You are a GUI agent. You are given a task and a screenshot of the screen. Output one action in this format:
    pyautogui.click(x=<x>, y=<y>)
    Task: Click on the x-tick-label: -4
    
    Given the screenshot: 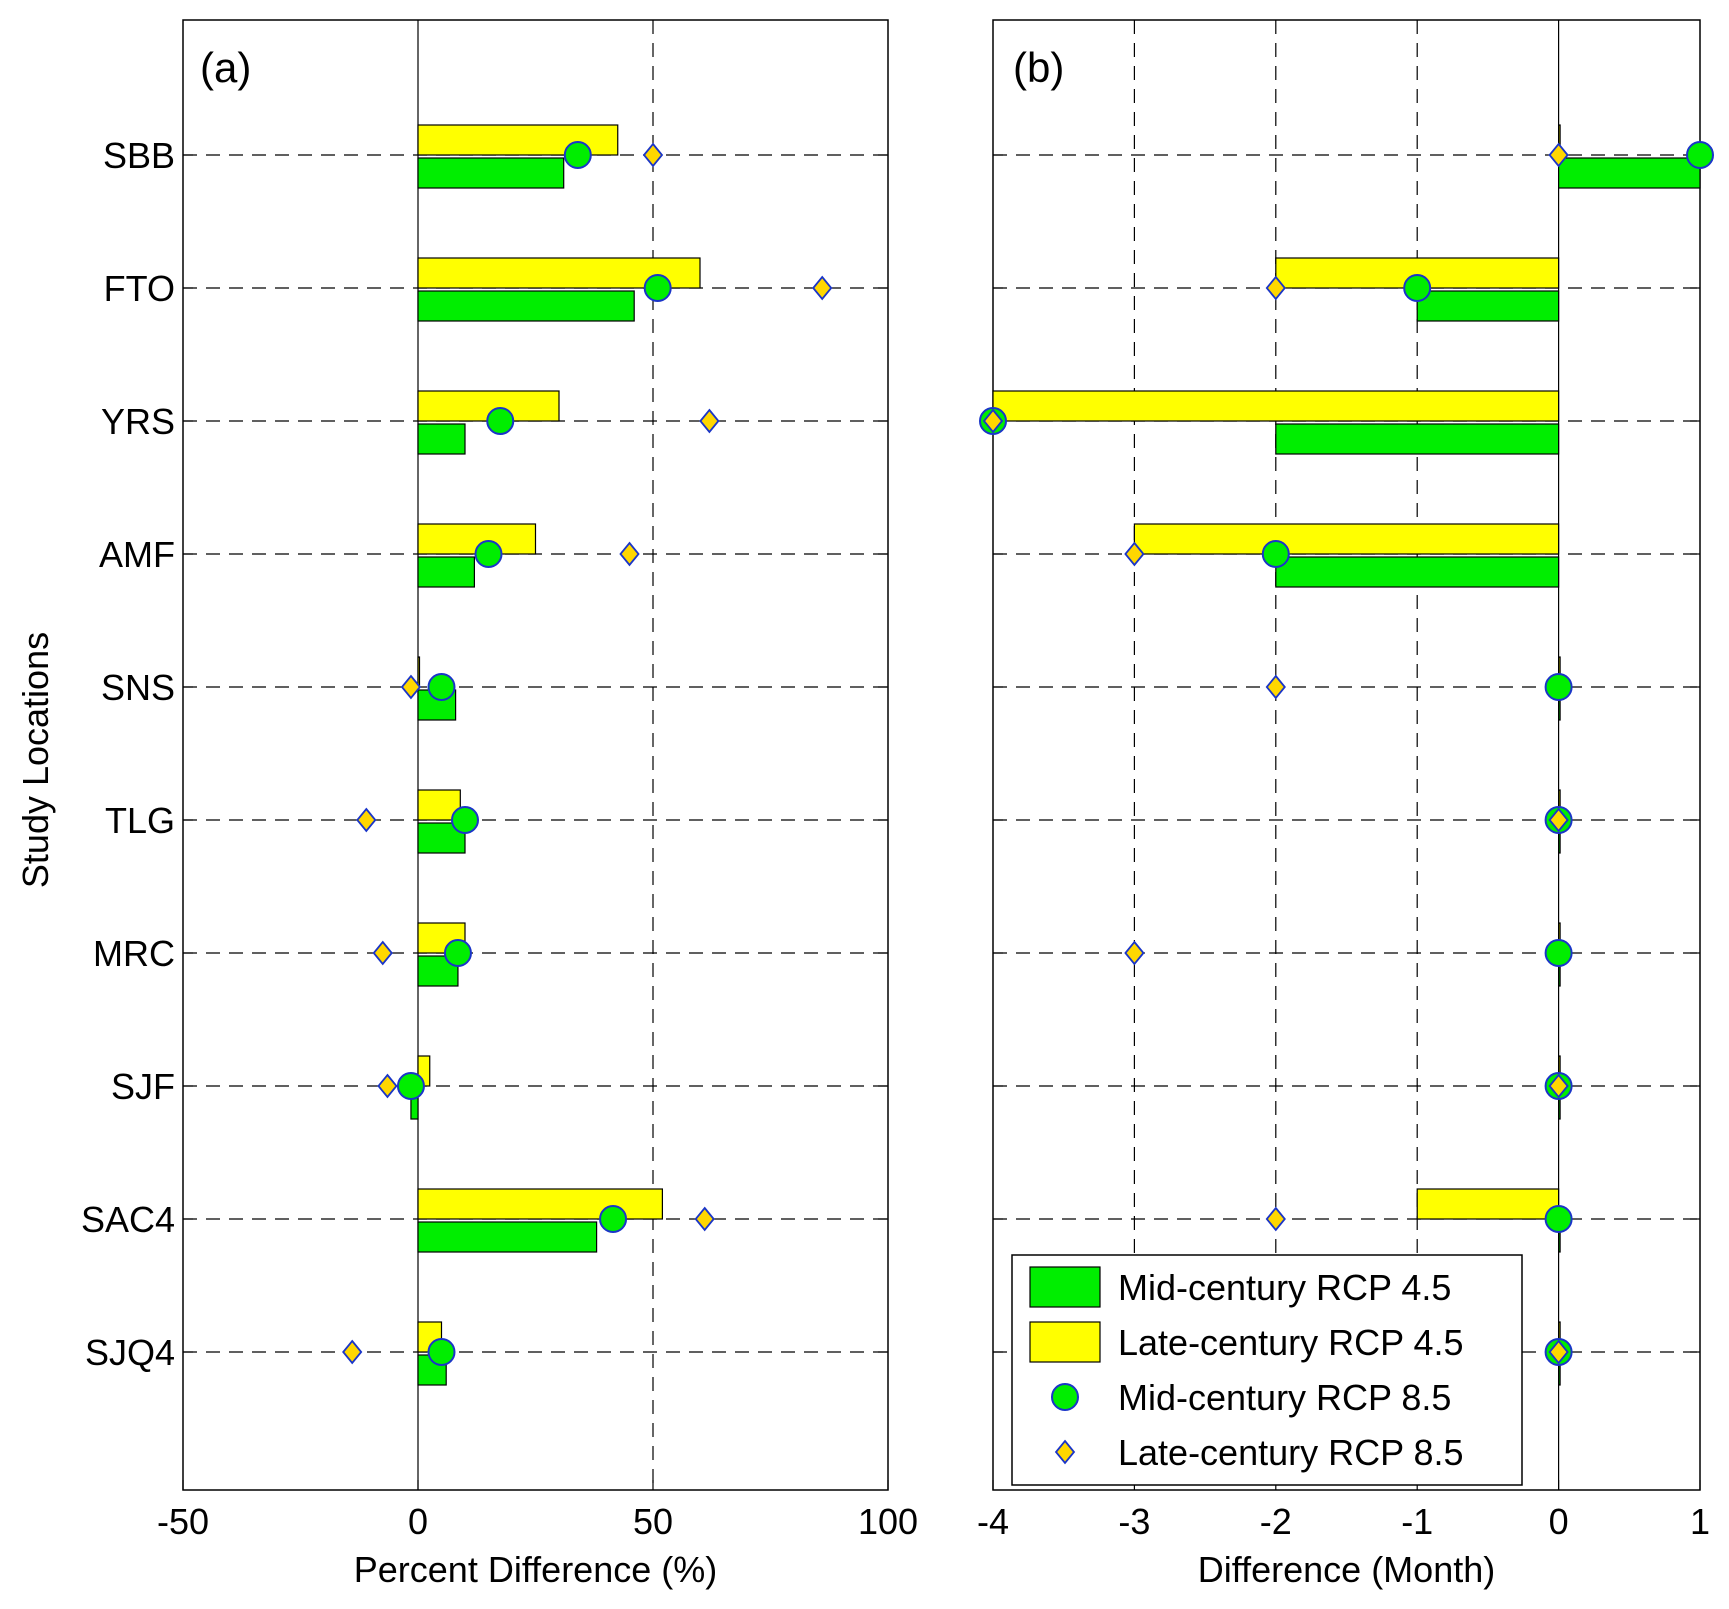 What is the action you would take?
    pyautogui.click(x=993, y=1521)
    